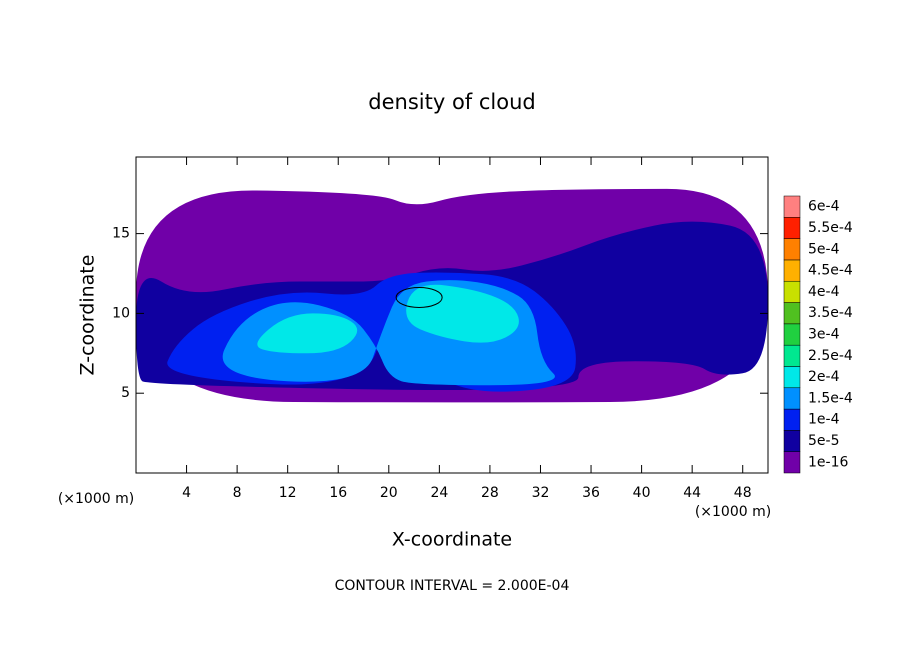  What do you see at coordinates (642, 493) in the screenshot?
I see `x-tick-label: 40` at bounding box center [642, 493].